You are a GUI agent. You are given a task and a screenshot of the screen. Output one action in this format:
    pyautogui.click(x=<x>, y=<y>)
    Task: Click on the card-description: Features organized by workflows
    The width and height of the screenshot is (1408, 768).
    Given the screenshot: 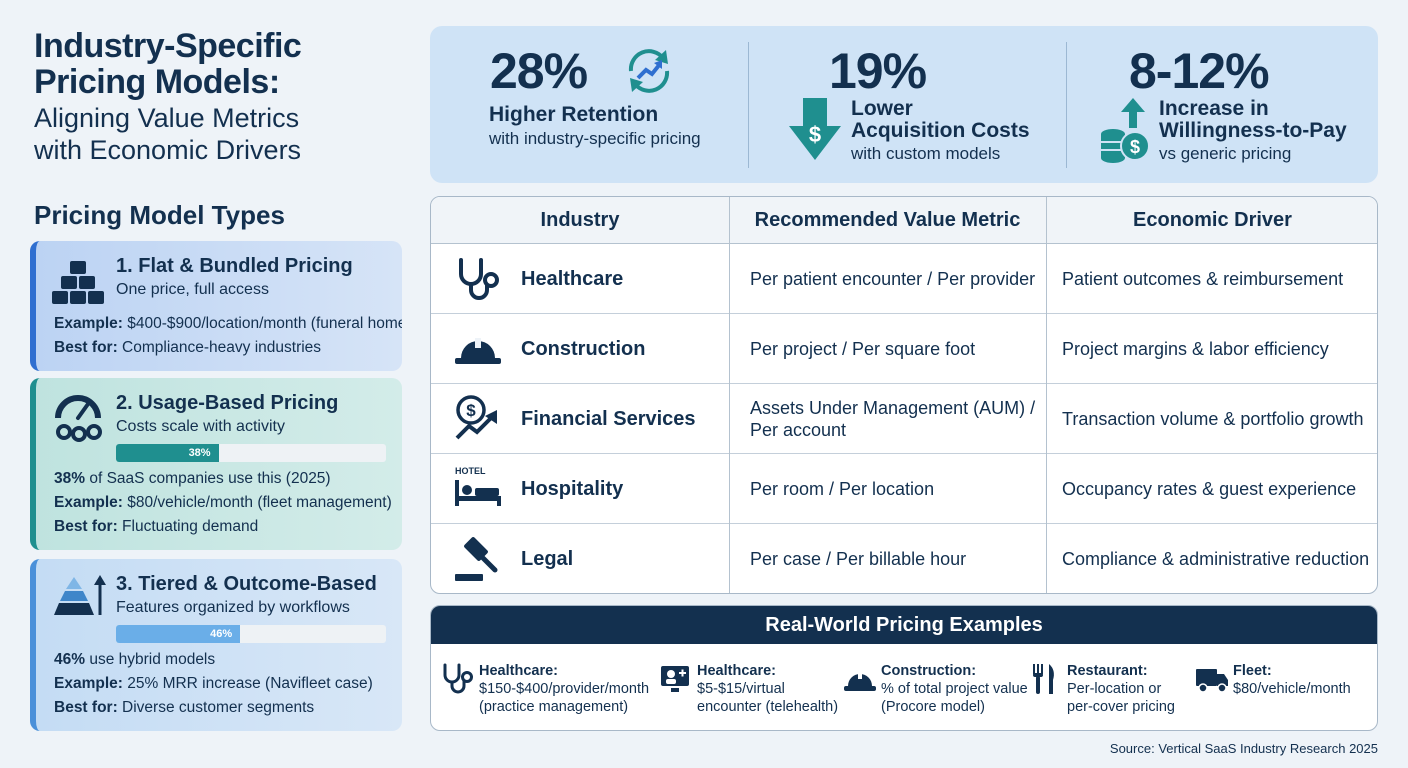 What is the action you would take?
    pyautogui.click(x=233, y=607)
    